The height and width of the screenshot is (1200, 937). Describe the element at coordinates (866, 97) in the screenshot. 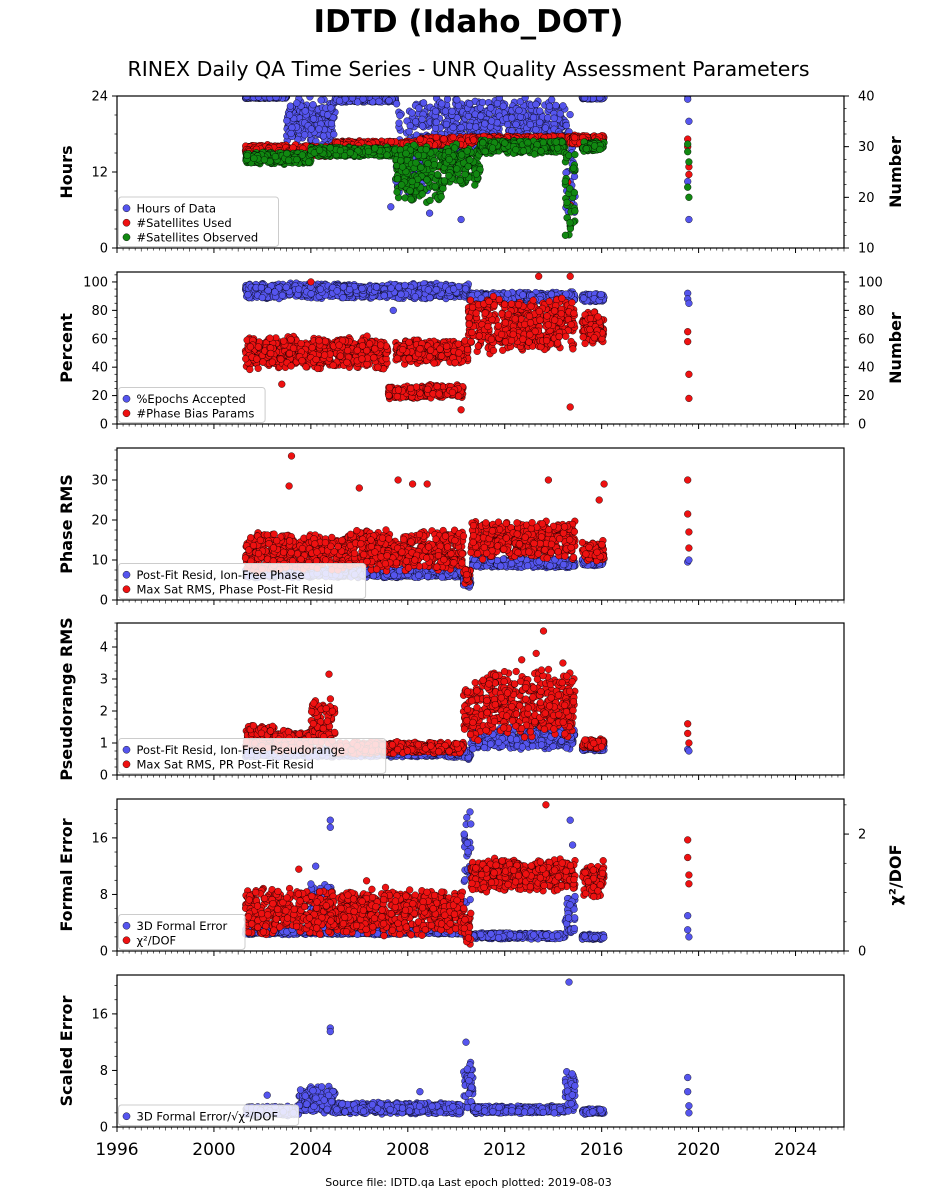

I see `y-right-tick-label: 40` at that location.